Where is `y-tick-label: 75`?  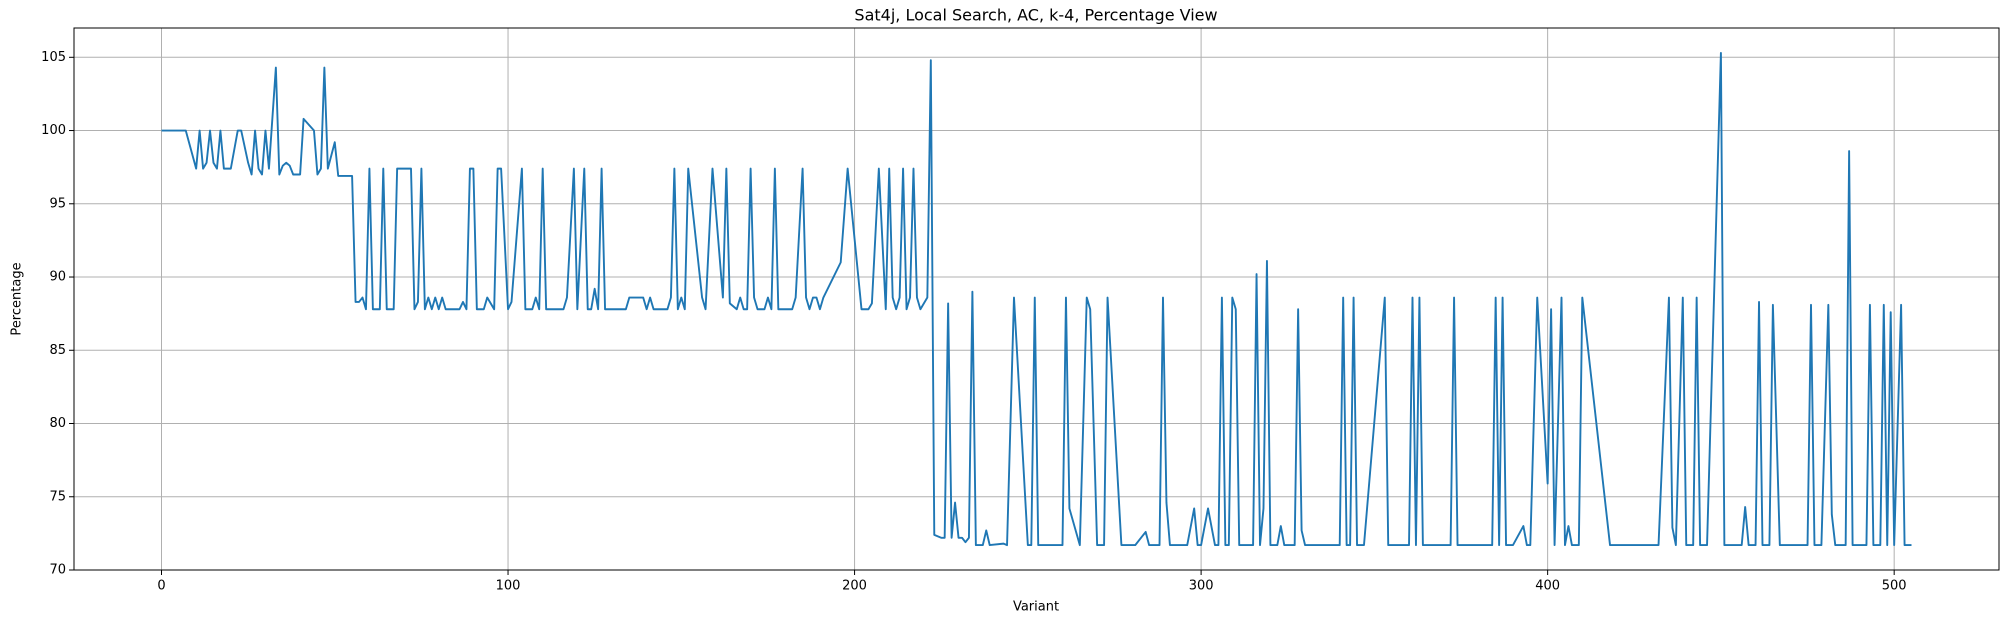
y-tick-label: 75 is located at coordinates (57, 496).